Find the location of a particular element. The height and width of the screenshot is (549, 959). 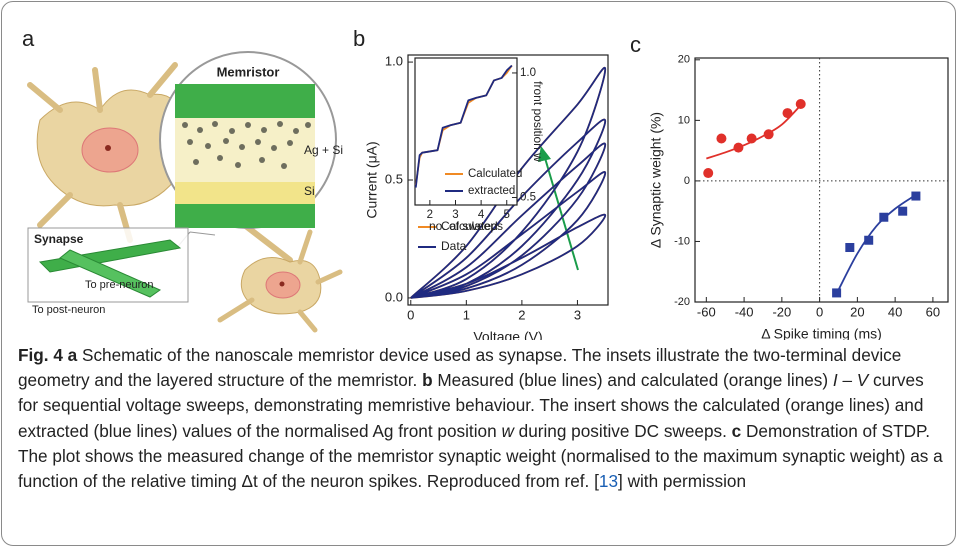

legend-label: extracted is located at coordinates (491, 191).